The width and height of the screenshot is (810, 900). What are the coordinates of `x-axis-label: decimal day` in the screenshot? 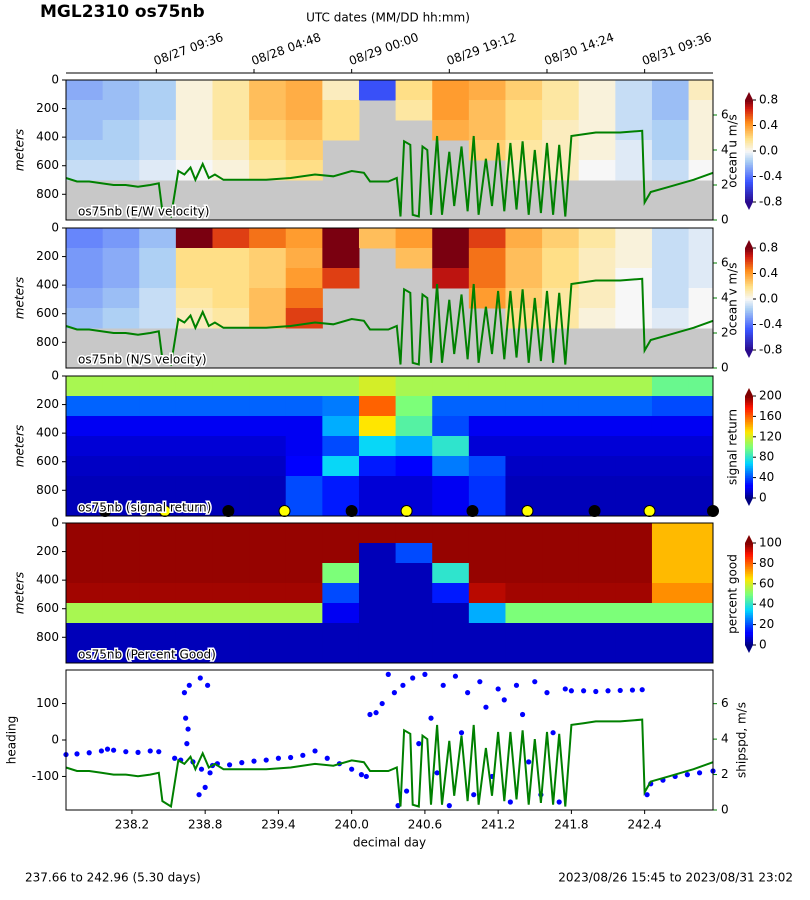 It's located at (389, 843).